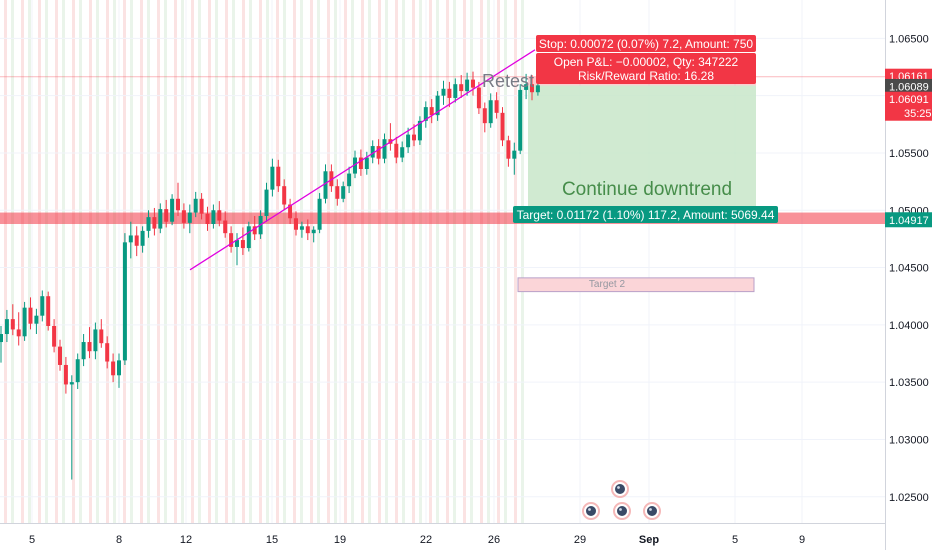  I want to click on time-tick-label: 5, so click(735, 540).